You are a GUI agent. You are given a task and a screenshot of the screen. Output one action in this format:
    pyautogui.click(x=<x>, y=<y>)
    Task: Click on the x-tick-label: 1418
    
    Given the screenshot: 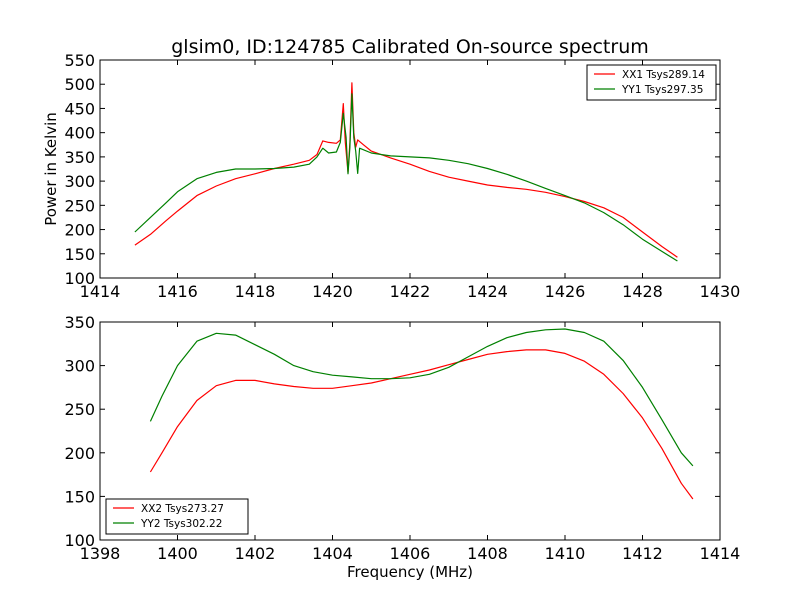 What is the action you would take?
    pyautogui.click(x=255, y=291)
    